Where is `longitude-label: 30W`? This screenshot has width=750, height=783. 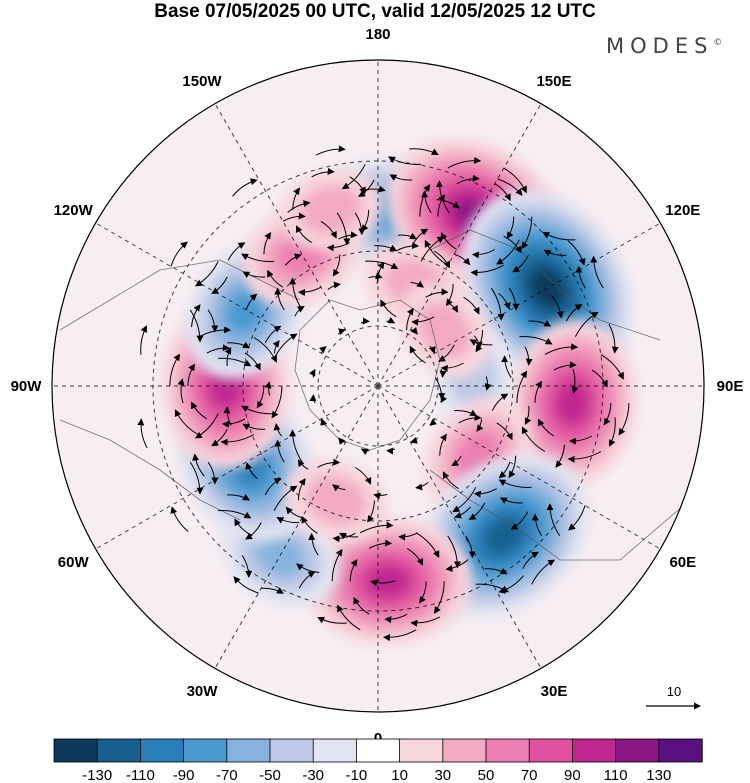 longitude-label: 30W is located at coordinates (203, 691).